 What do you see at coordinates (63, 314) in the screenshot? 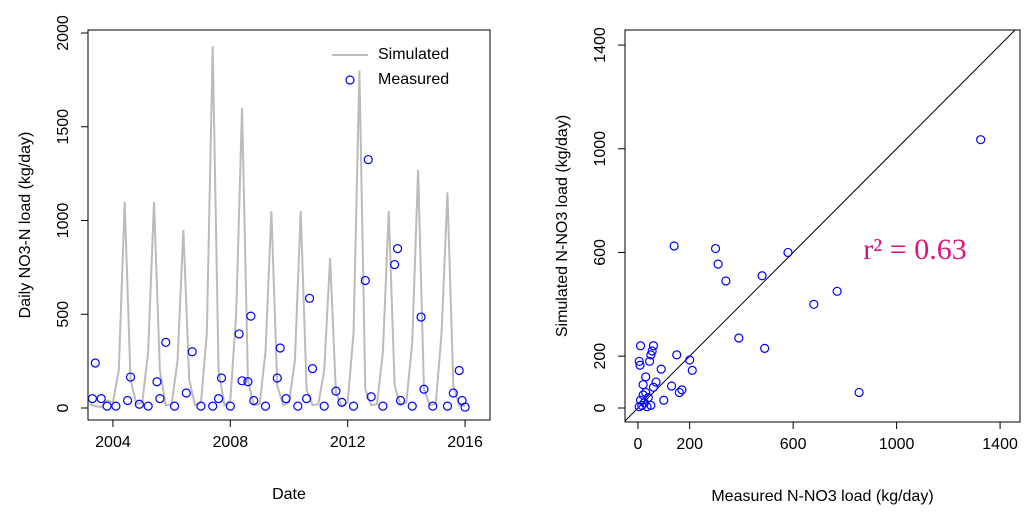
I see `y-tick-label: 500` at bounding box center [63, 314].